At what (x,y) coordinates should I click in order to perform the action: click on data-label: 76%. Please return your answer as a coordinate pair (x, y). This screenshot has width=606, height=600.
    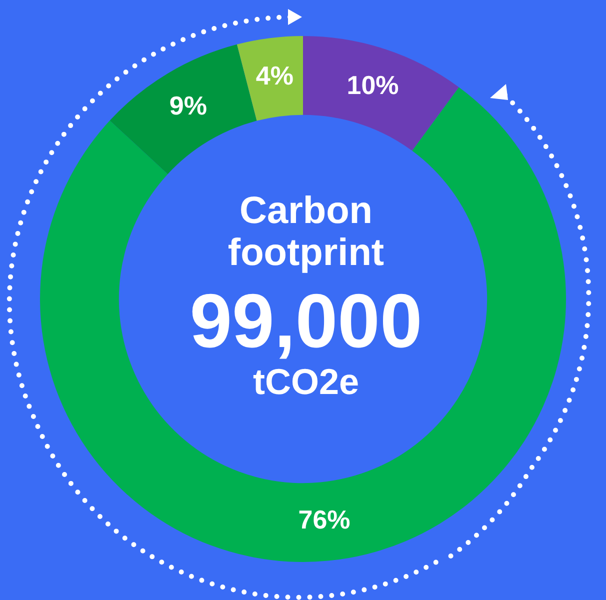
    Looking at the image, I should click on (324, 519).